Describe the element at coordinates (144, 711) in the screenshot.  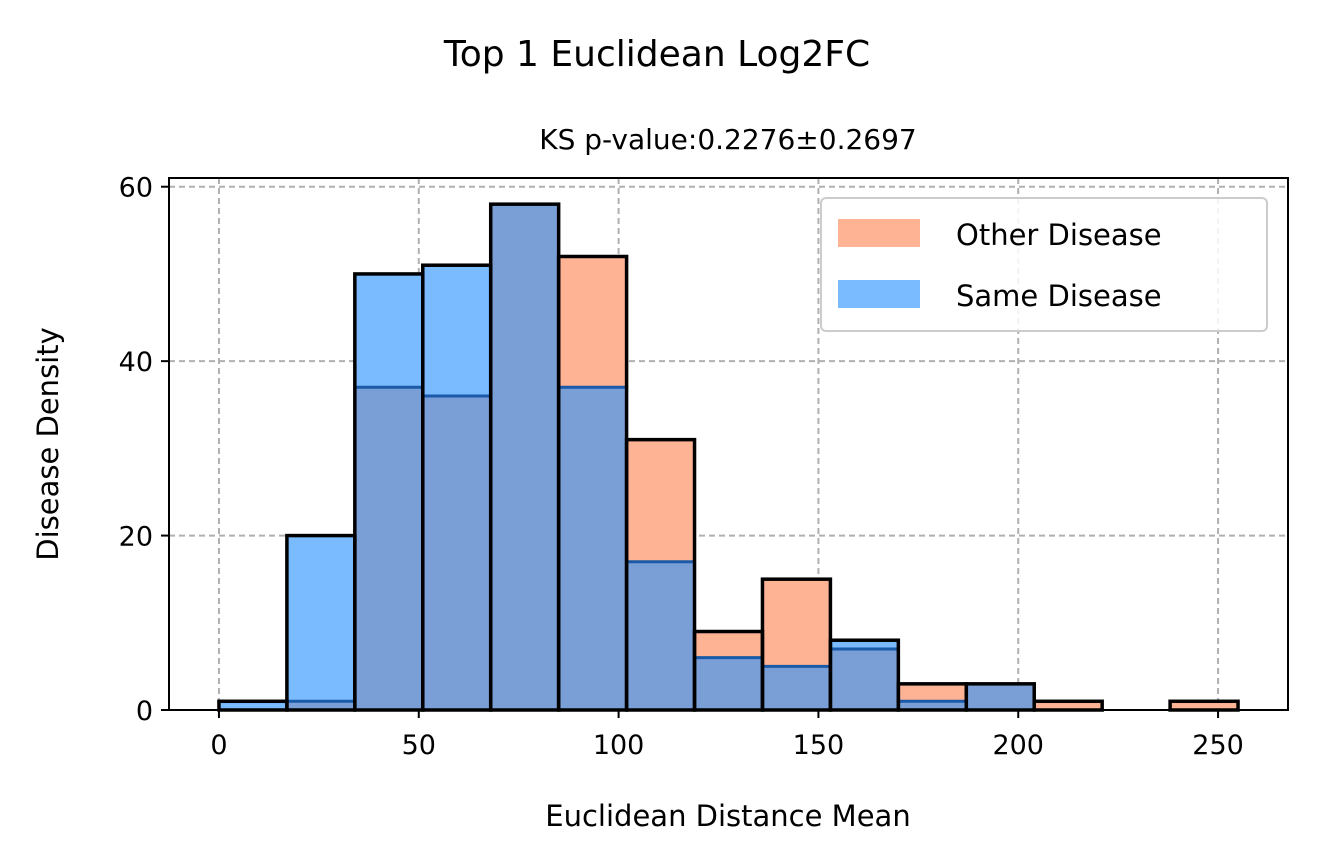
I see `y-tick-label: 0` at that location.